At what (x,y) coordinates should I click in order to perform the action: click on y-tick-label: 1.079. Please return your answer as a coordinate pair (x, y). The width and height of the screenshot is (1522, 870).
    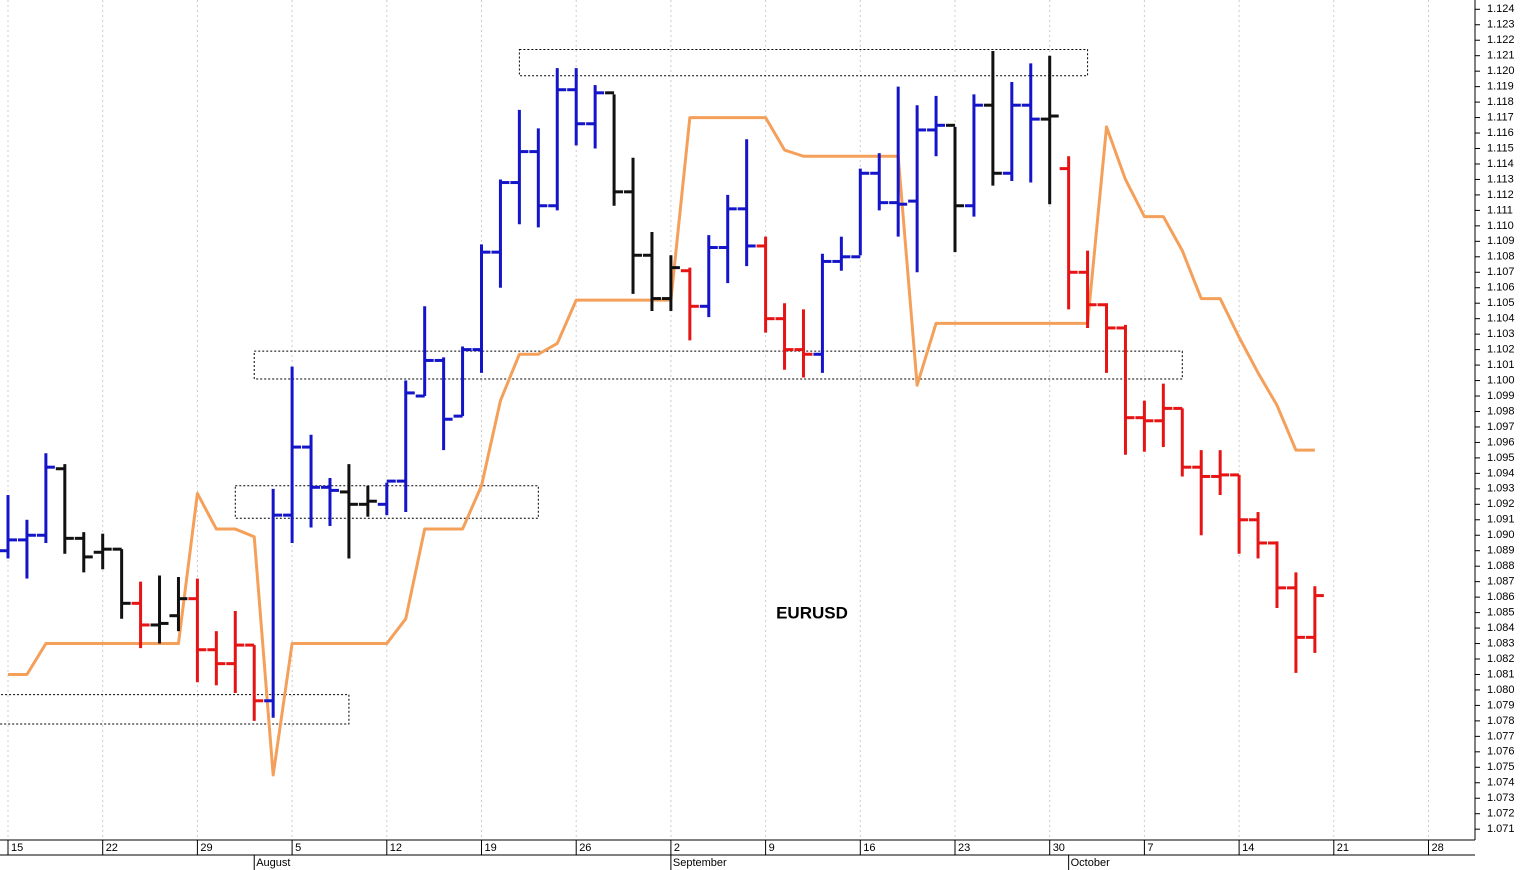
    Looking at the image, I should click on (1501, 705).